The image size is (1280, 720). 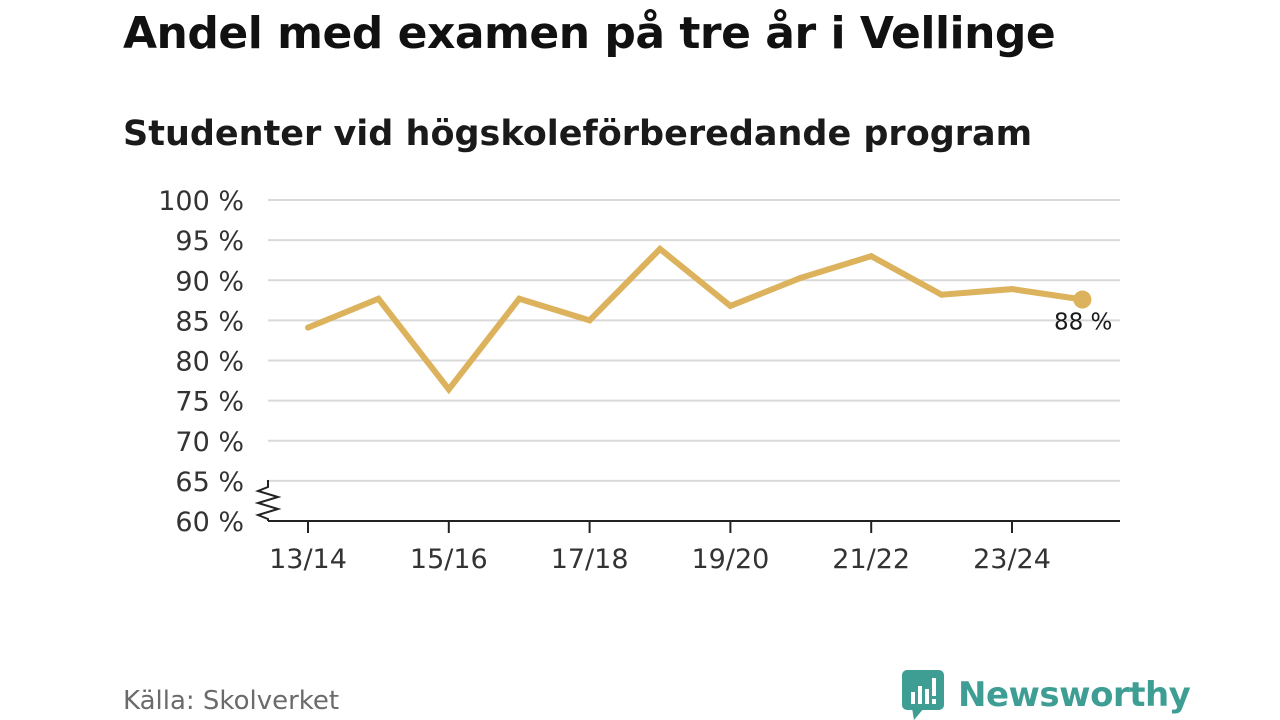 I want to click on series, so click(x=698, y=319).